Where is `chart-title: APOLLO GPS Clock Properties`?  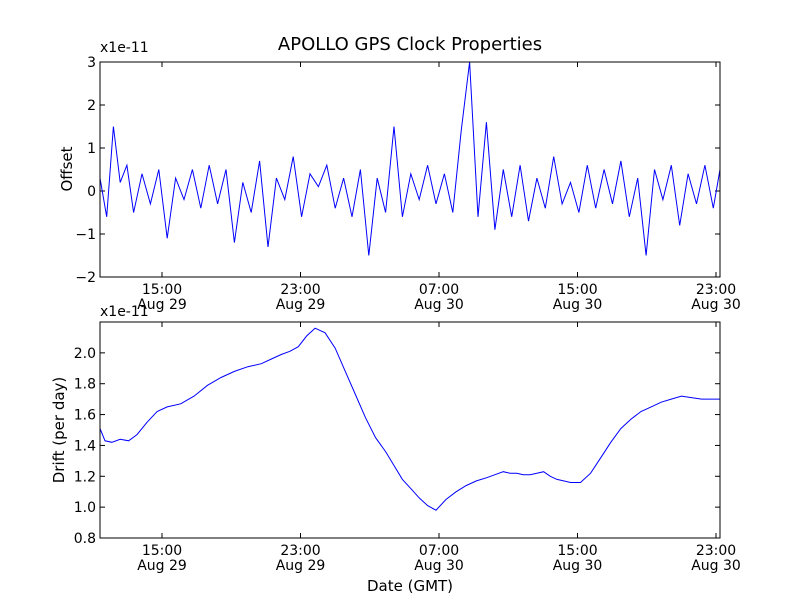
chart-title: APOLLO GPS Clock Properties is located at coordinates (410, 44).